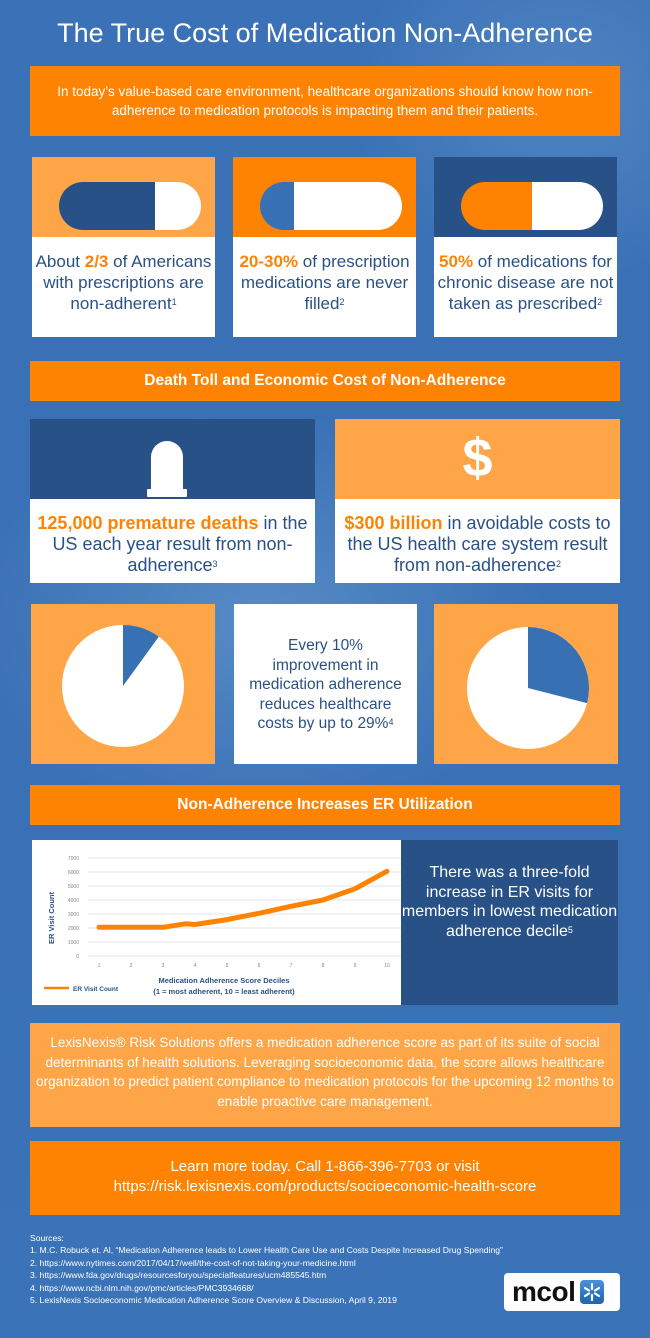 This screenshot has height=1338, width=650. Describe the element at coordinates (163, 966) in the screenshot. I see `x-tick-label: 3` at that location.